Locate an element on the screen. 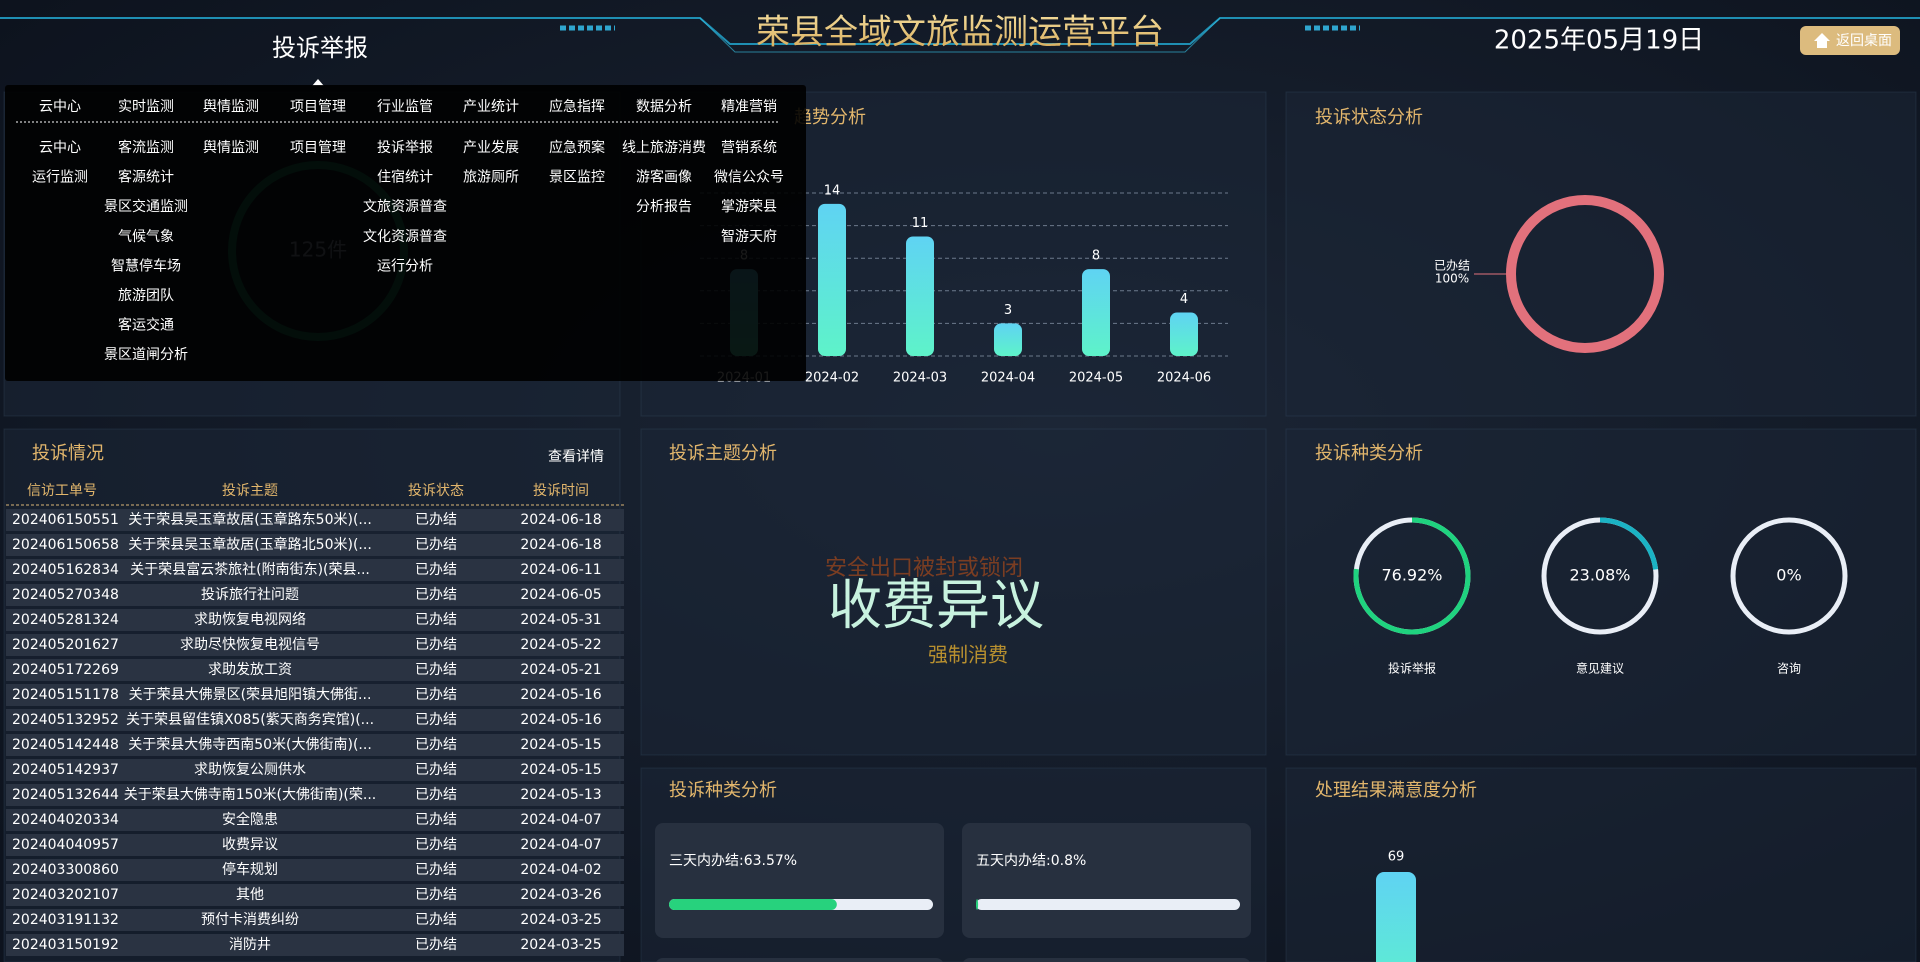 This screenshot has width=1920, height=962. ring-track is located at coordinates (1789, 576).